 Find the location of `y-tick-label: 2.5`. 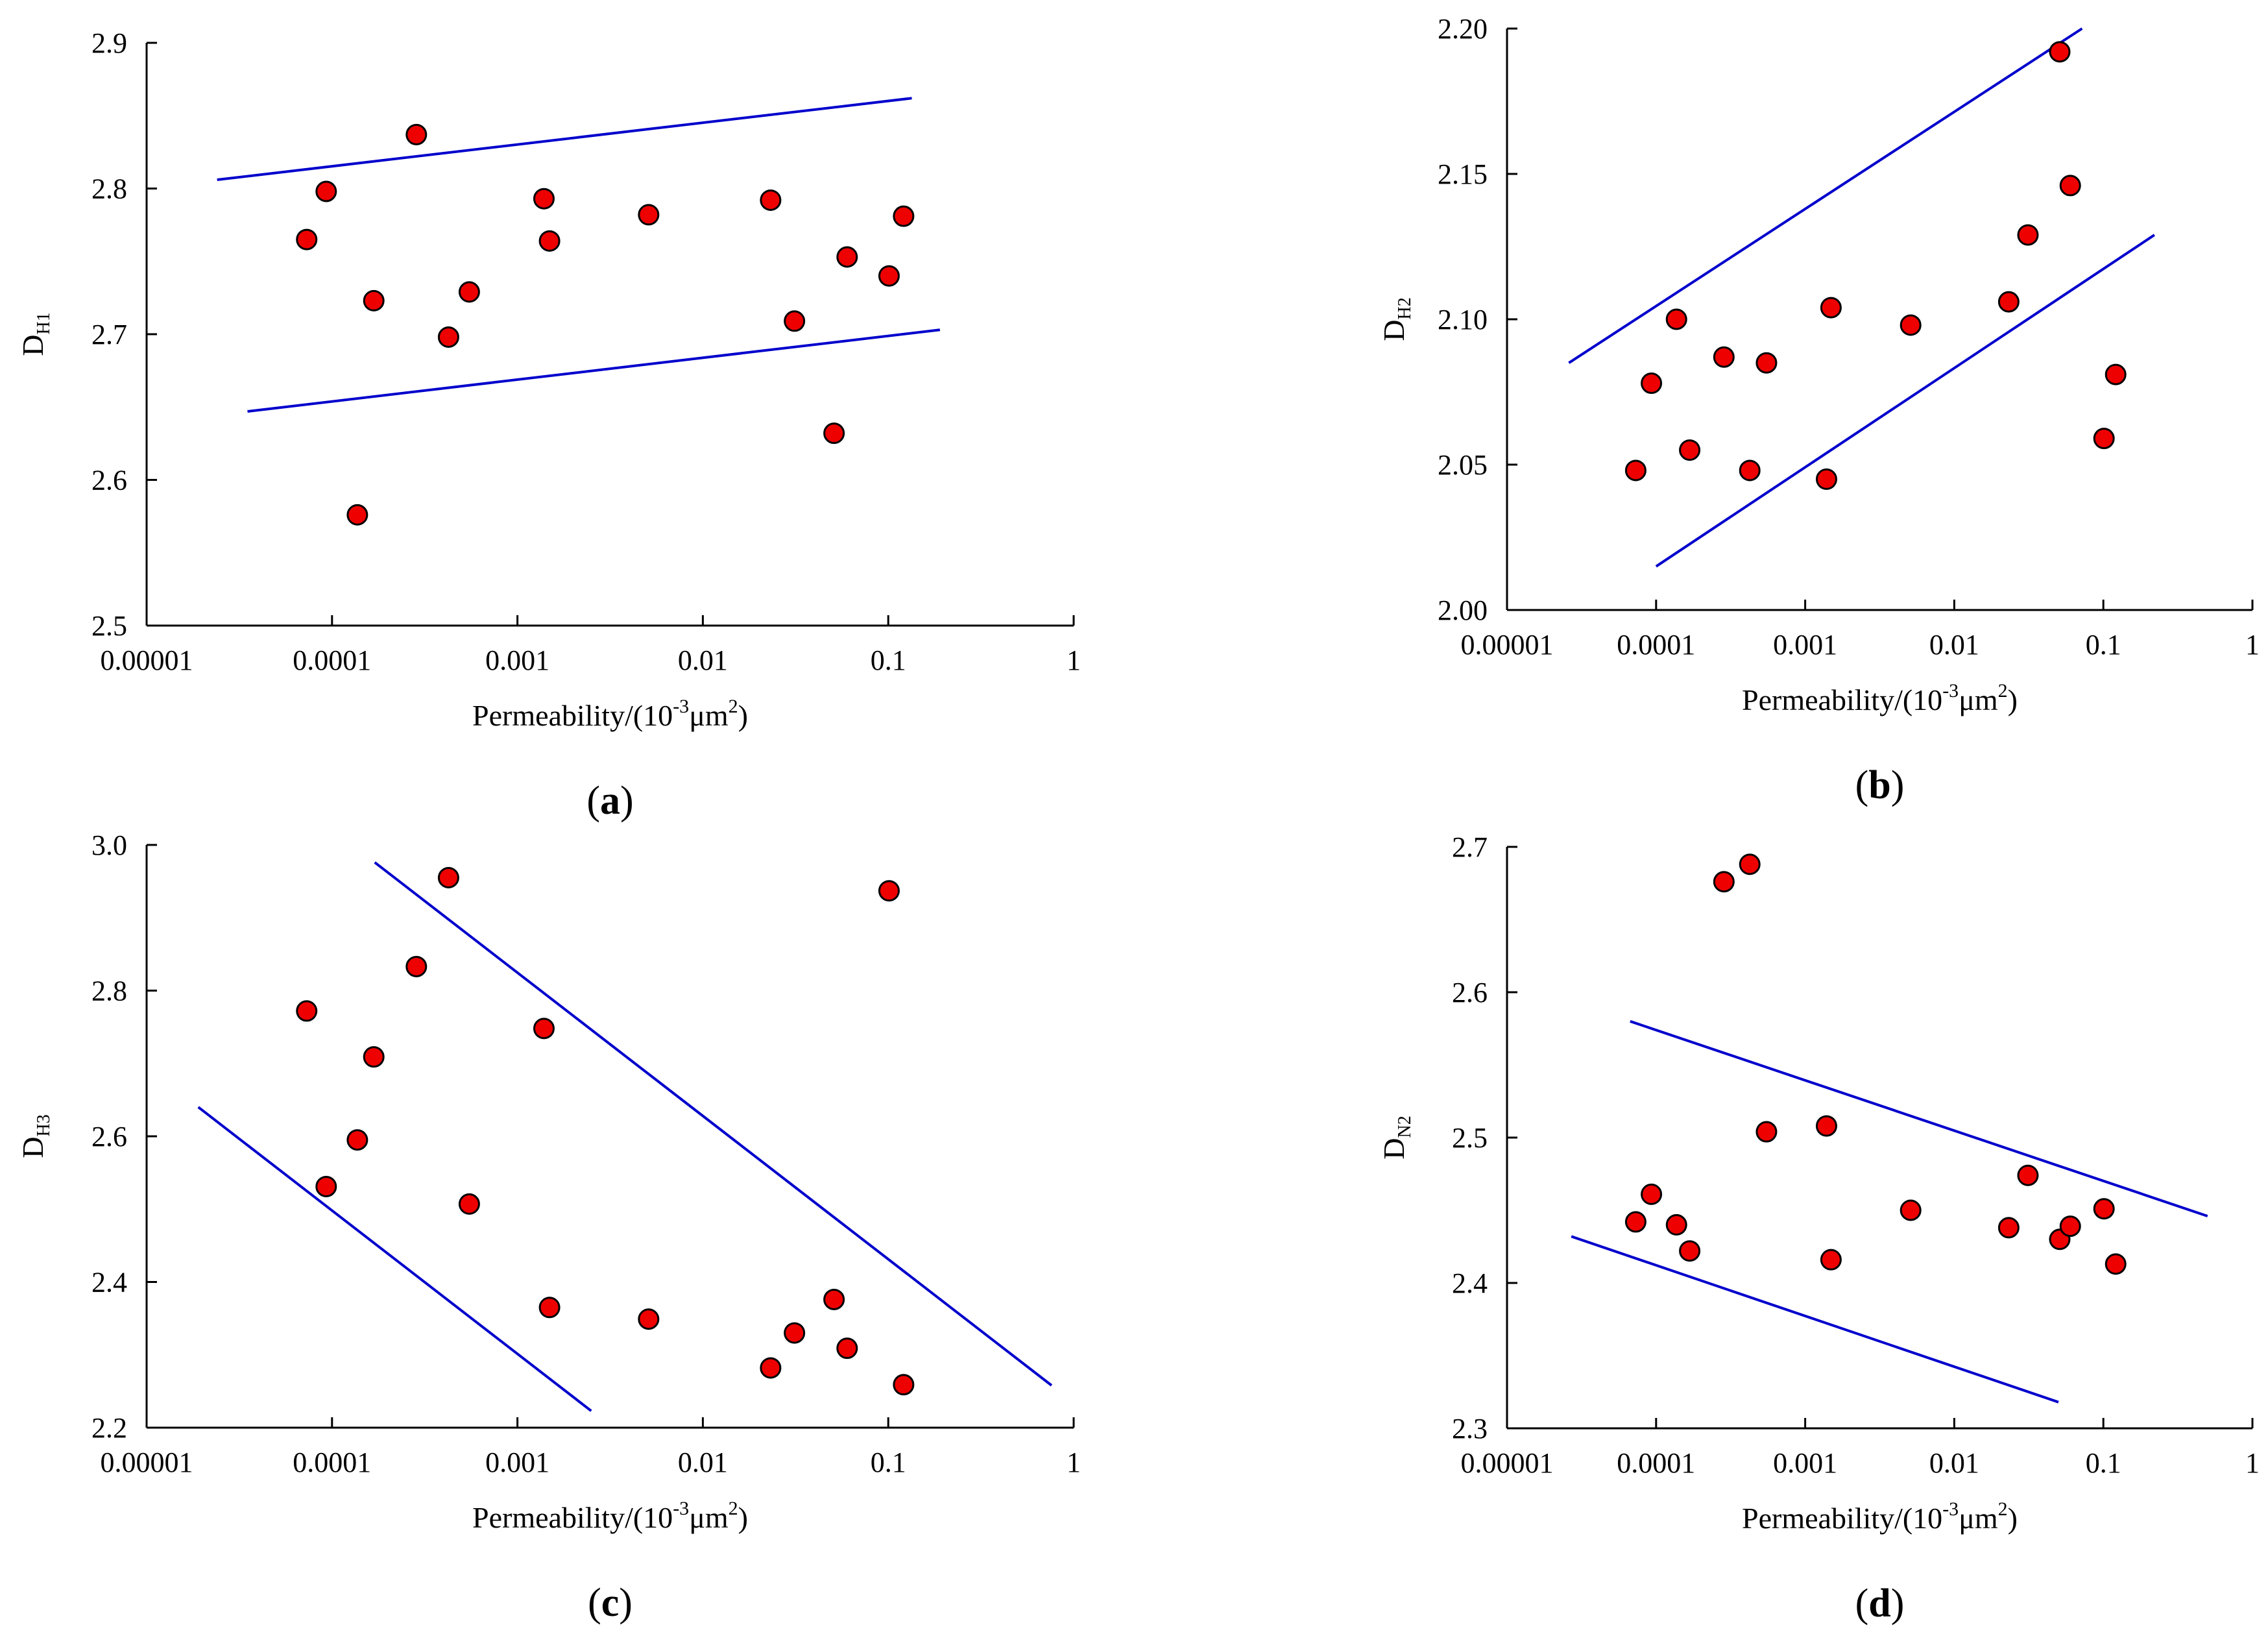

y-tick-label: 2.5 is located at coordinates (109, 626).